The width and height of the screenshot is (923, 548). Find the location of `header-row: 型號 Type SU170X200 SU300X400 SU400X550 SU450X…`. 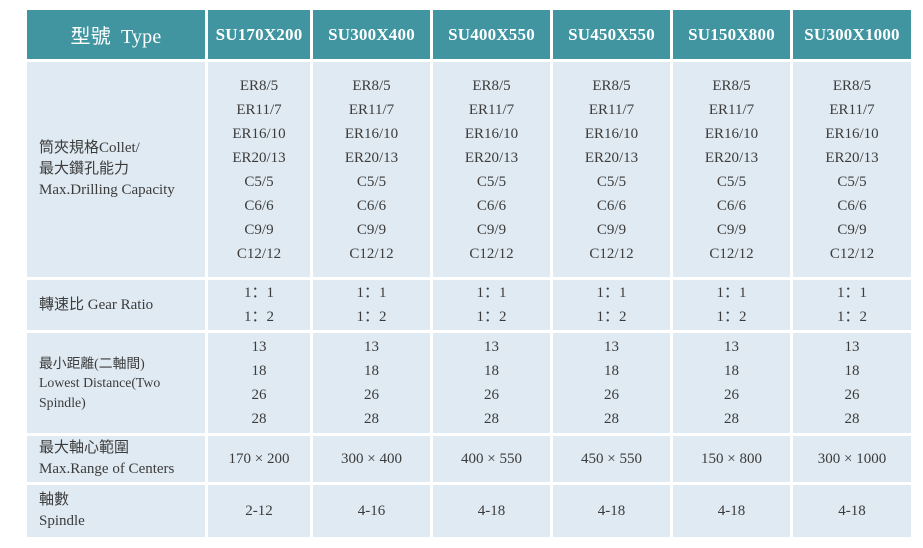

header-row: 型號 Type SU170X200 SU300X400 SU400X550 SU450X… is located at coordinates (469, 34).